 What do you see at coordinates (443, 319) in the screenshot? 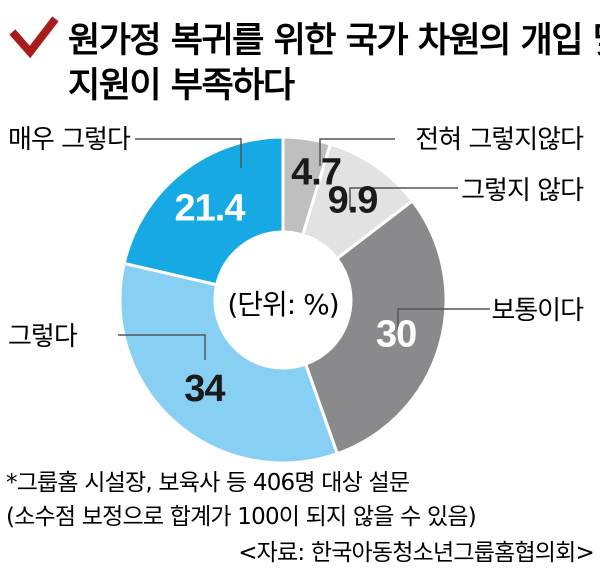
I see `leader-neutral` at bounding box center [443, 319].